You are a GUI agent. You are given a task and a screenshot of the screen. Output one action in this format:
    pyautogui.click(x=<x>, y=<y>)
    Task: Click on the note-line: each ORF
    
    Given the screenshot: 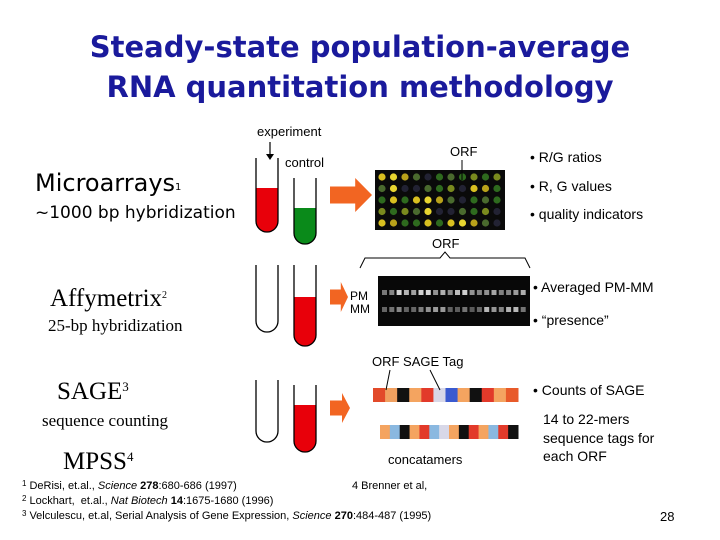 What is the action you would take?
    pyautogui.click(x=575, y=456)
    